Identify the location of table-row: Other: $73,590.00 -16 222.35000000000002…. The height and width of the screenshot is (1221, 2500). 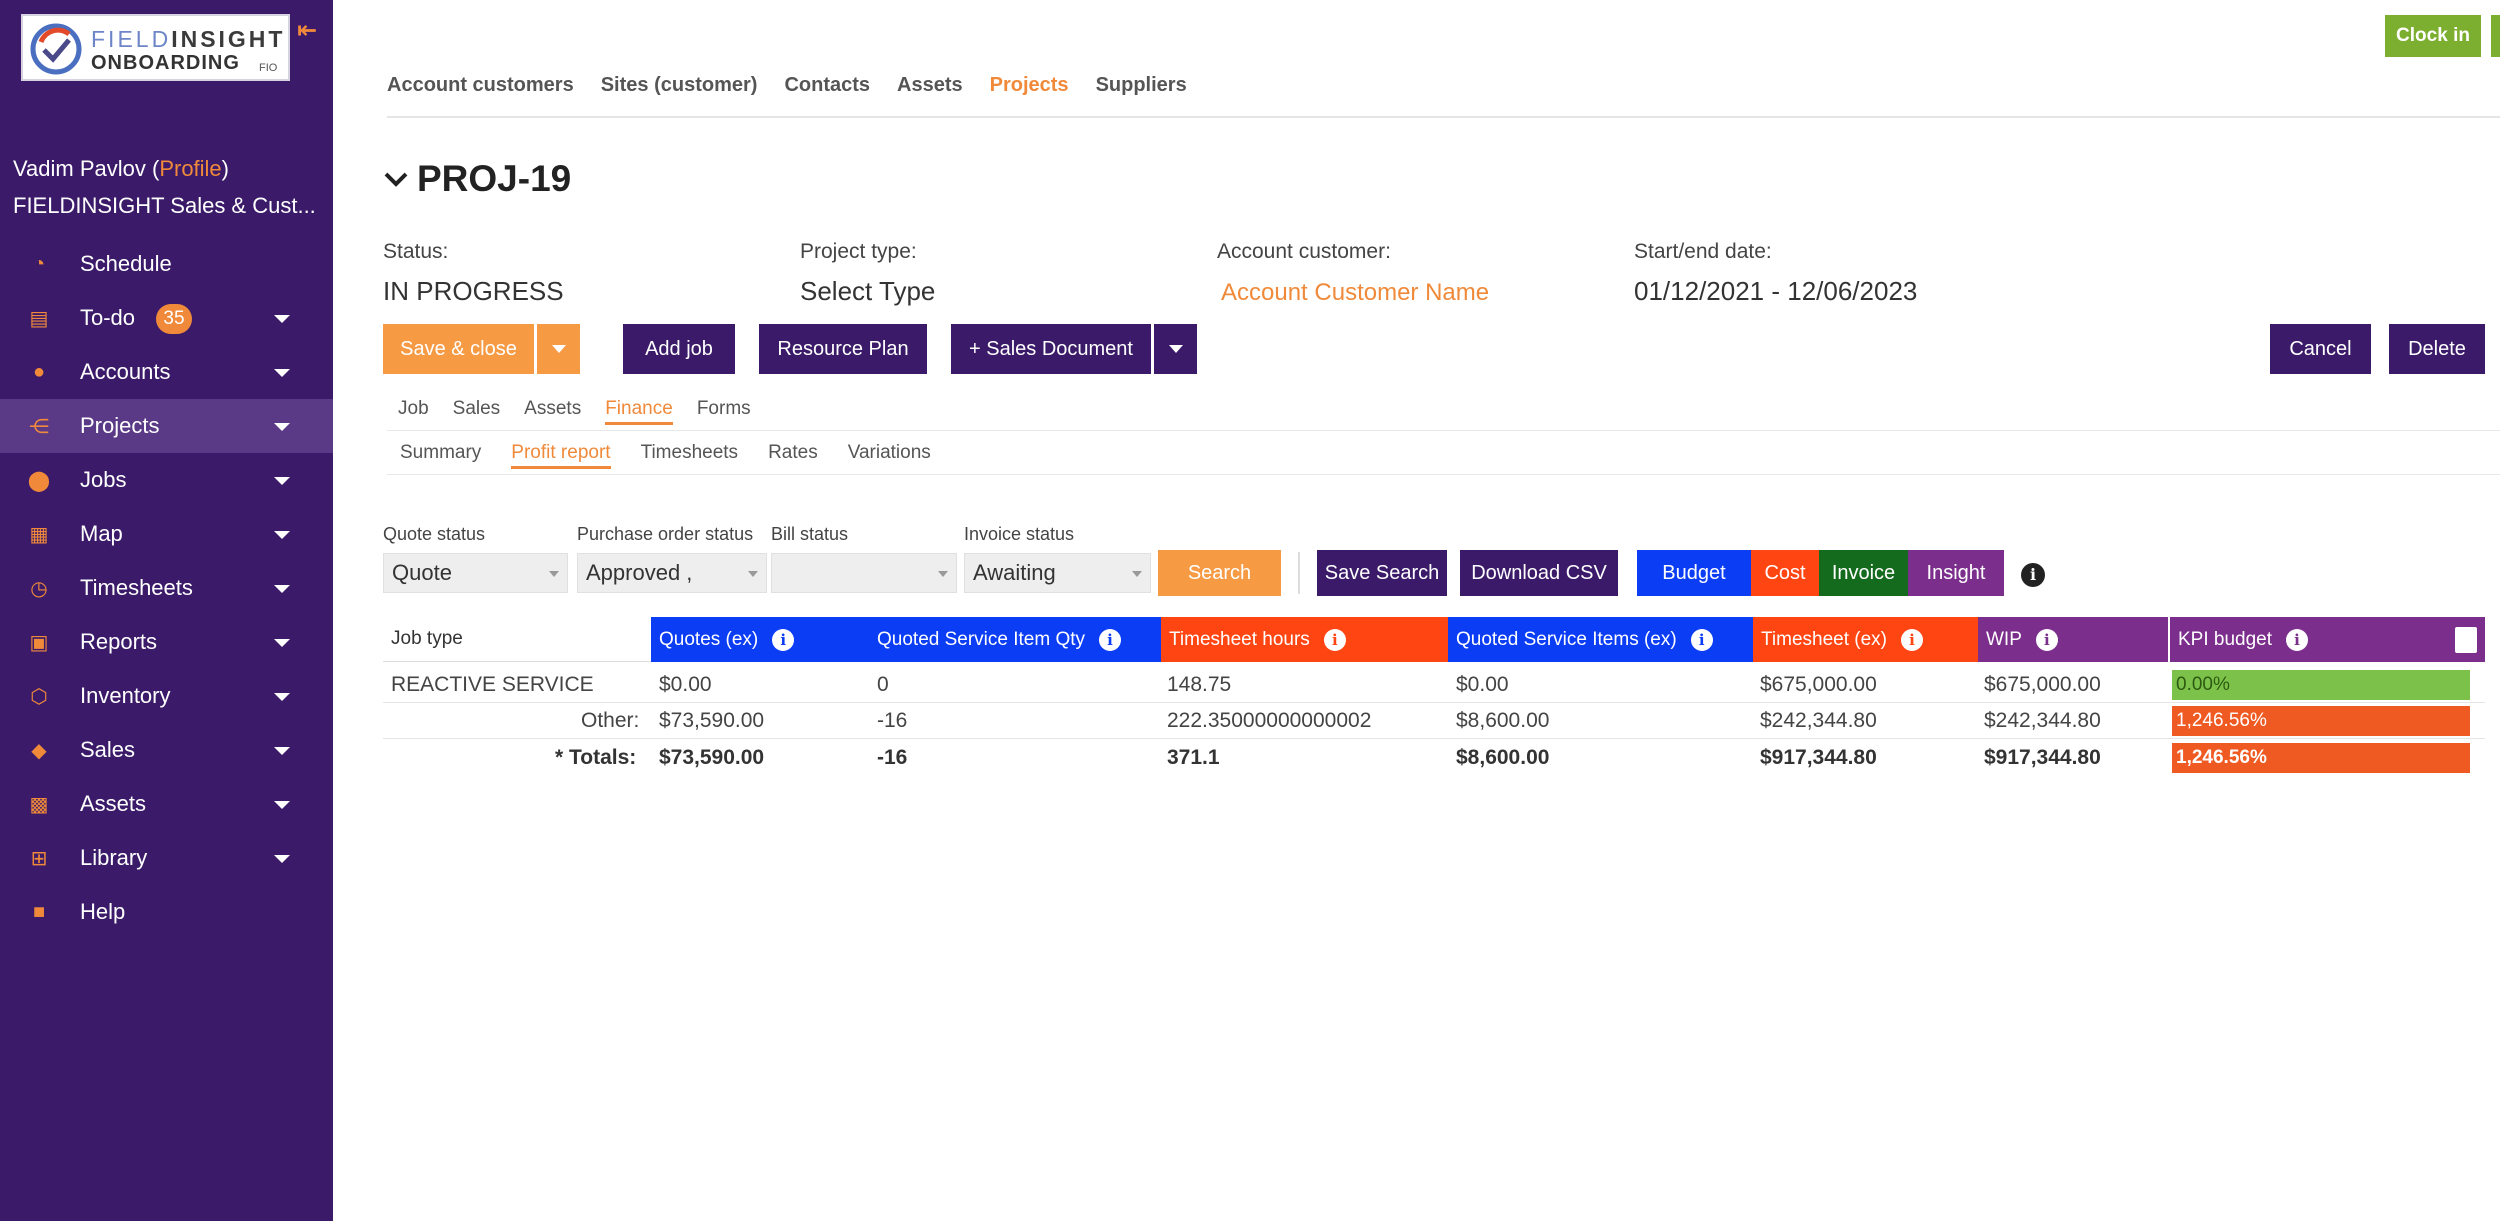
(1434, 721).